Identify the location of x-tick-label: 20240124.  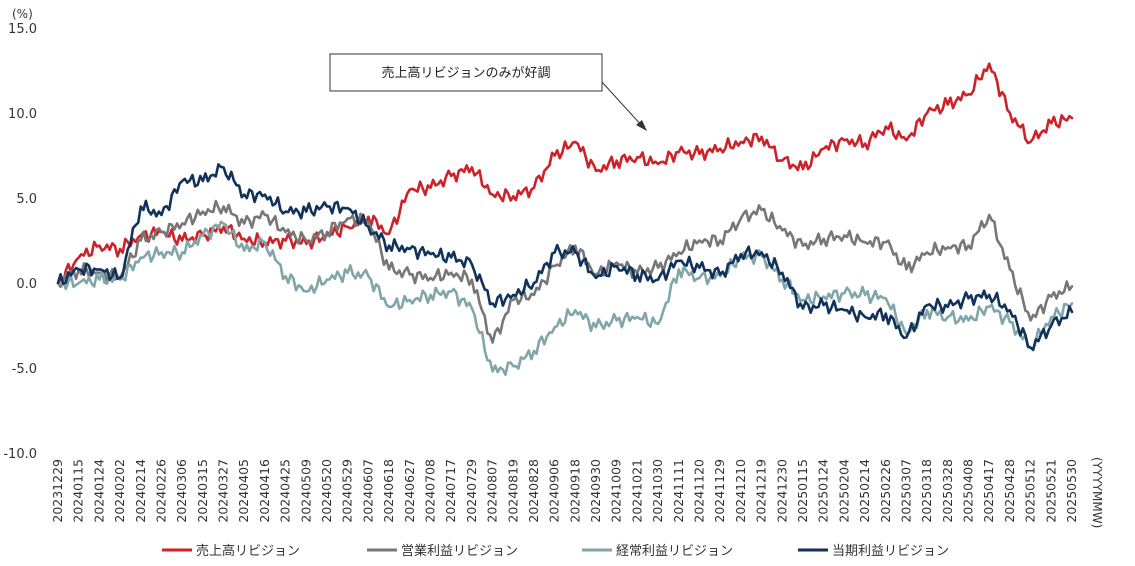
(98, 491).